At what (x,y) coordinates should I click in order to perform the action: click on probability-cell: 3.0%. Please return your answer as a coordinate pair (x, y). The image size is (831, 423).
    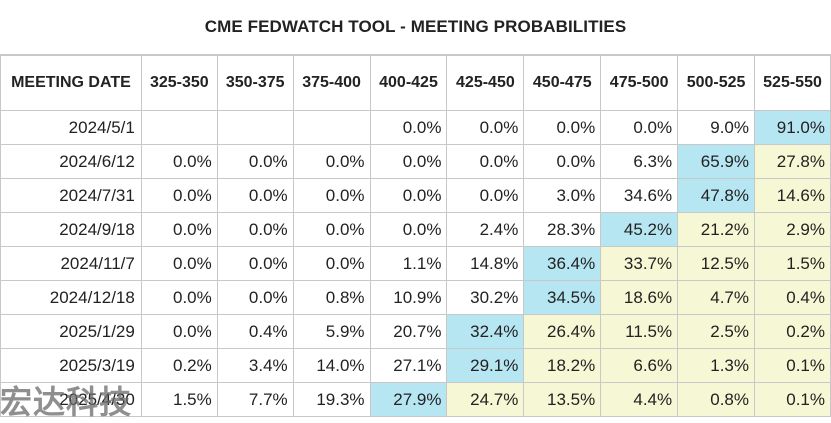
    Looking at the image, I should click on (562, 195).